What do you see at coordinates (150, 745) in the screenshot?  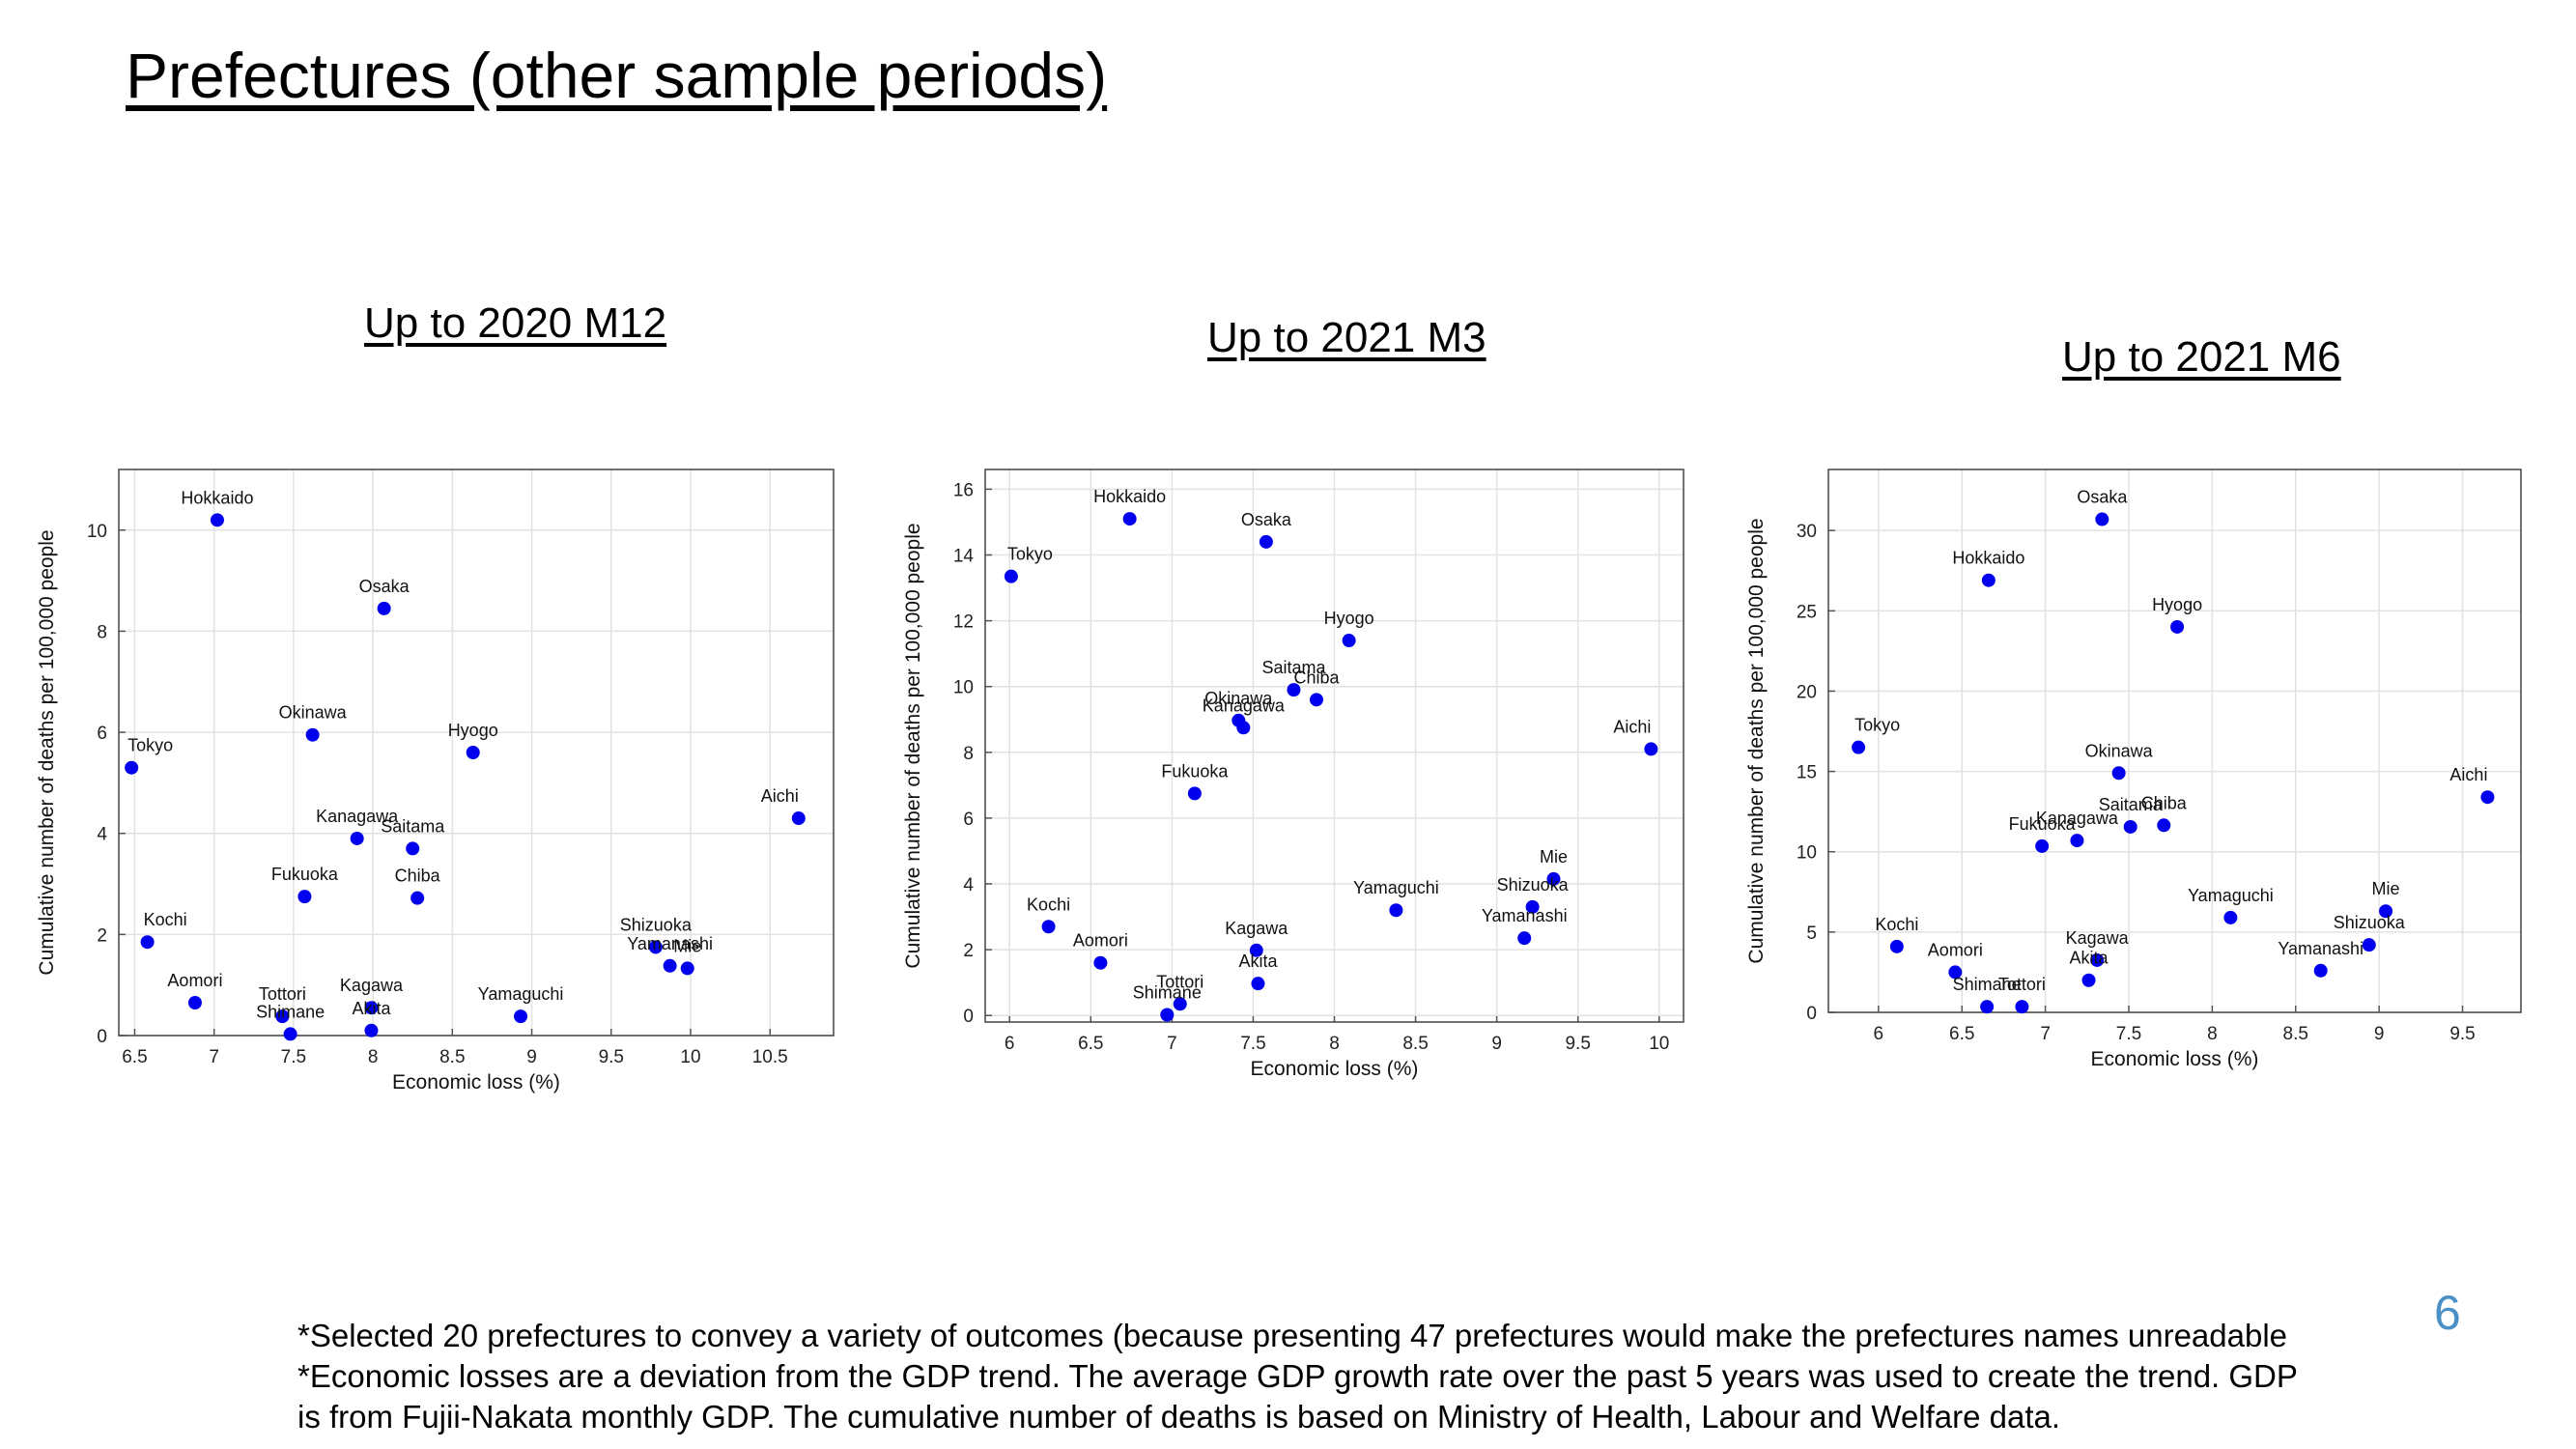 I see `point-label-tokyo: Tokyo` at bounding box center [150, 745].